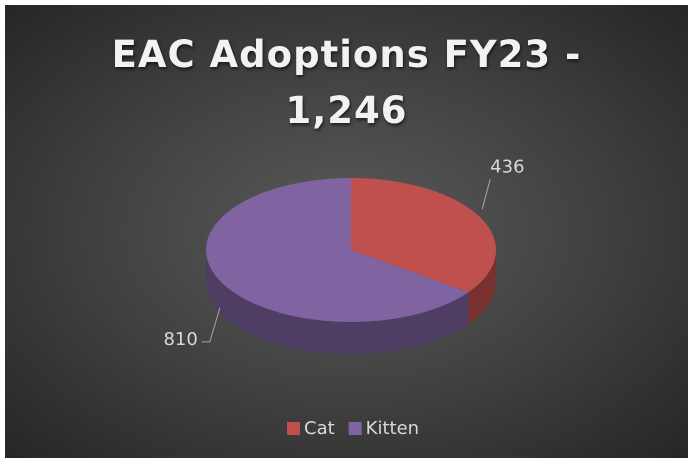  What do you see at coordinates (319, 428) in the screenshot?
I see `legend-label: Cat` at bounding box center [319, 428].